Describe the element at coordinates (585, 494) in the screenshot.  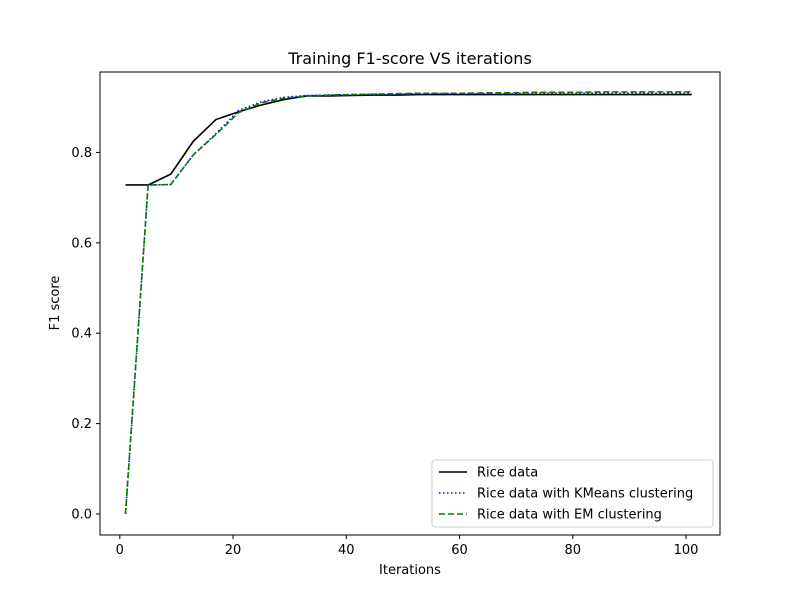
I see `legend-label-2: Rice data with KMeans clustering` at that location.